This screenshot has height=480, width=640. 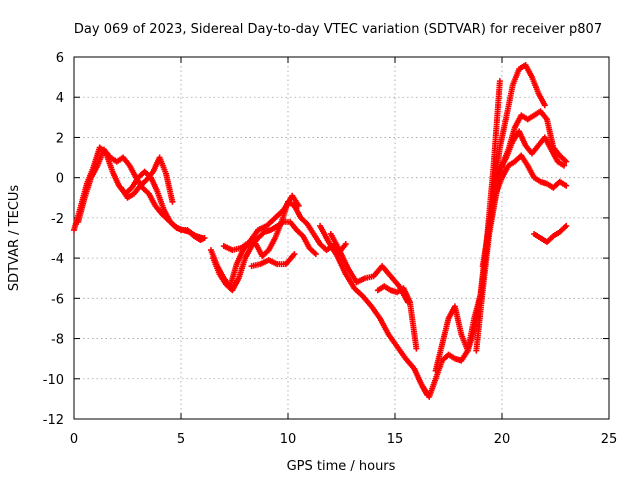 What do you see at coordinates (57, 259) in the screenshot?
I see `y-tick-label: -4` at bounding box center [57, 259].